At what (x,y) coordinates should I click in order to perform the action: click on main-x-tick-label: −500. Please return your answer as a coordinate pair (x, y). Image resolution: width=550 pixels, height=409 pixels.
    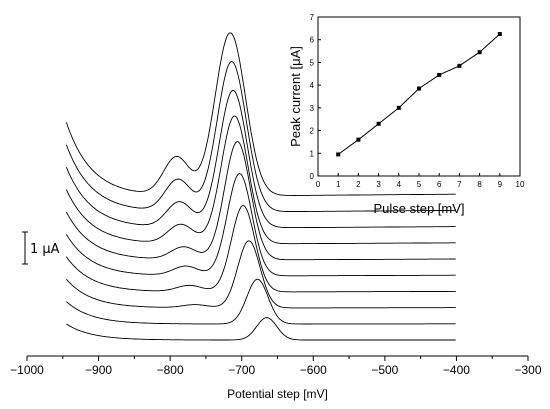
    Looking at the image, I should click on (384, 370).